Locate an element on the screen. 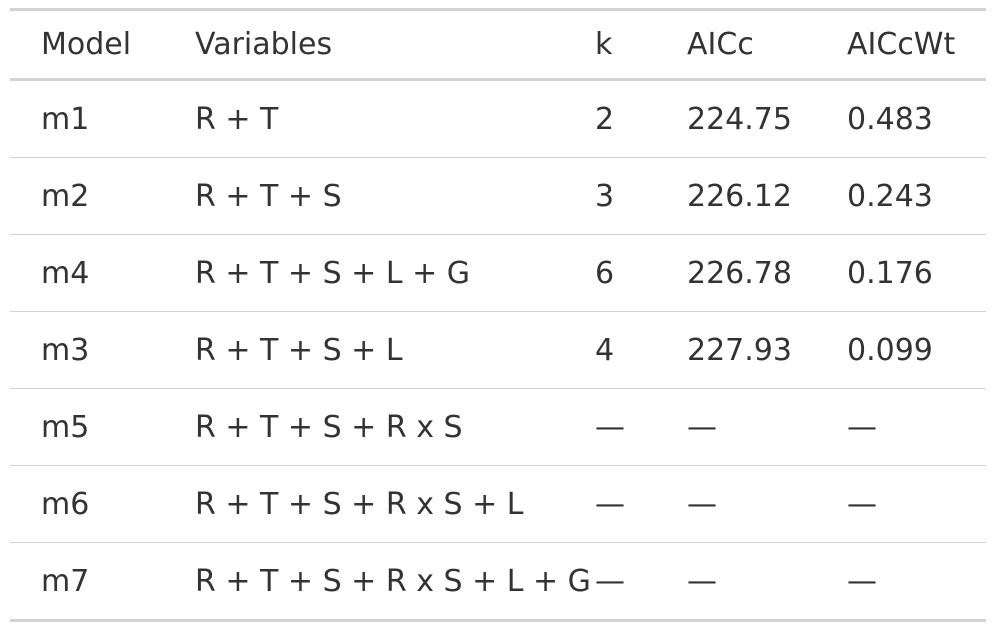 This screenshot has width=994, height=638. table-row: m1 R + T 2 224.75 0.483 is located at coordinates (498, 119).